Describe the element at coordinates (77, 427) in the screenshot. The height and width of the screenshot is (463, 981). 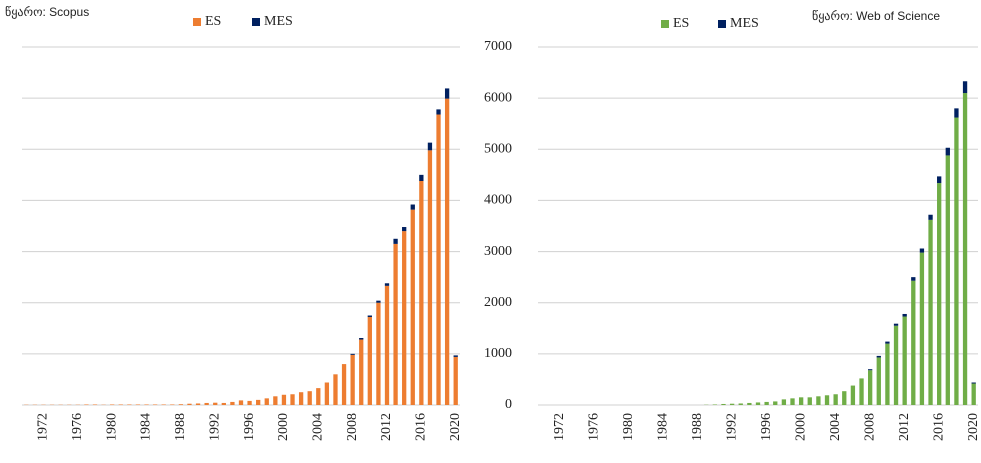
I see `x-tick-label: 1976` at that location.